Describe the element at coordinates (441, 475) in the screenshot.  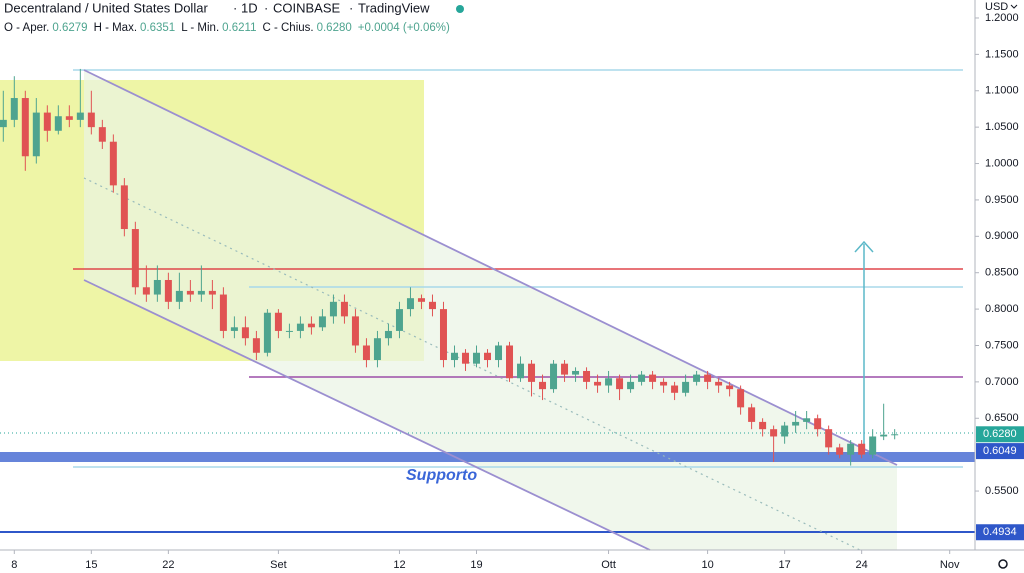
I see `annotation: Supporto` at that location.